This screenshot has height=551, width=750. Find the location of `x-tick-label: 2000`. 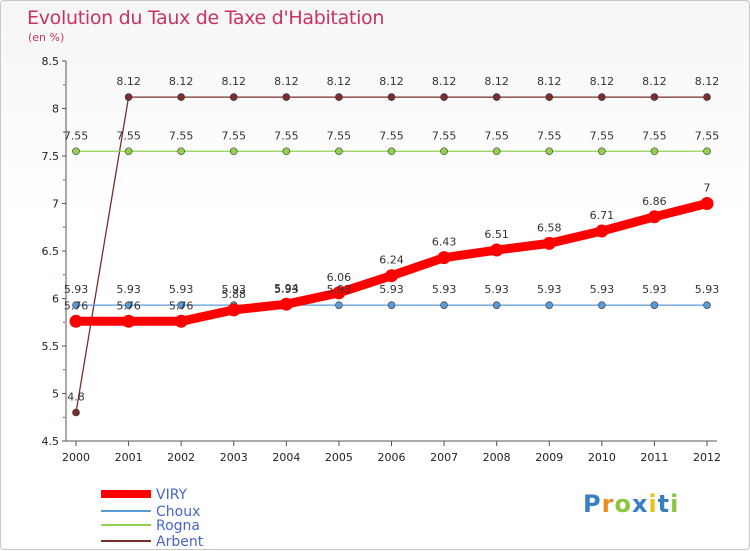

x-tick-label: 2000 is located at coordinates (76, 457).